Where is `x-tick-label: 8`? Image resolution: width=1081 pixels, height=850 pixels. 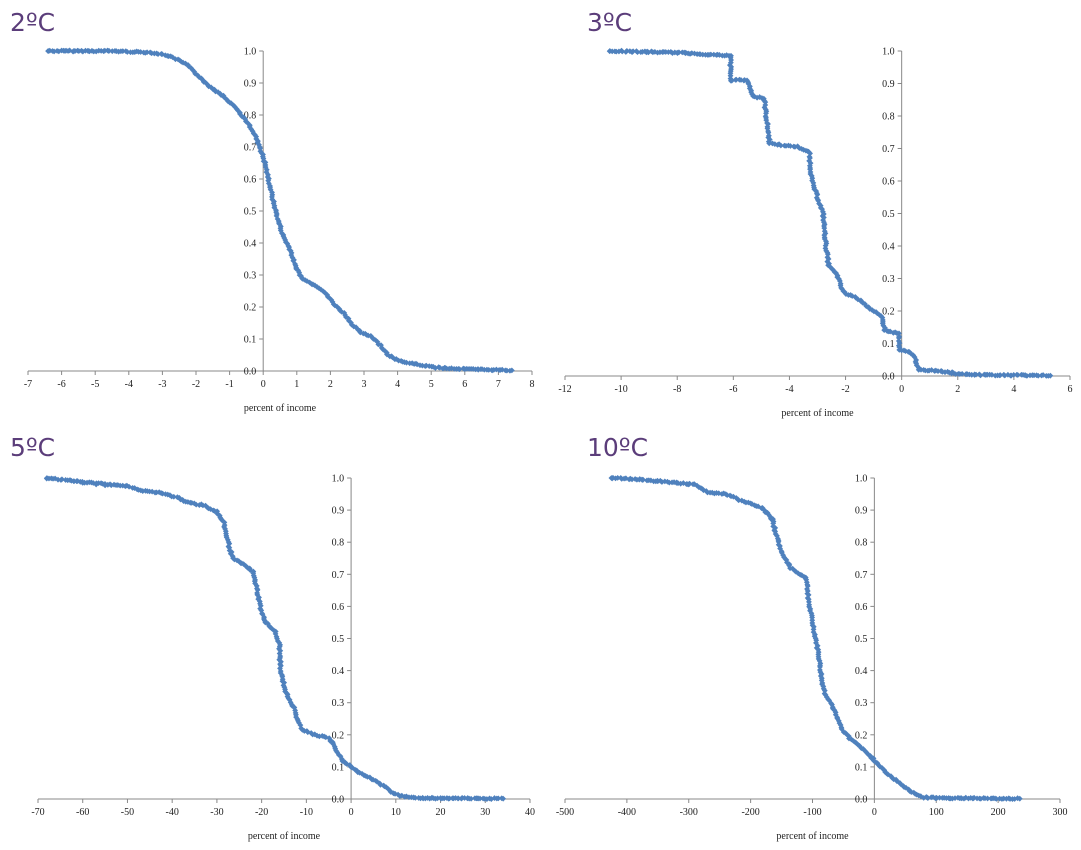 x-tick-label: 8 is located at coordinates (532, 384).